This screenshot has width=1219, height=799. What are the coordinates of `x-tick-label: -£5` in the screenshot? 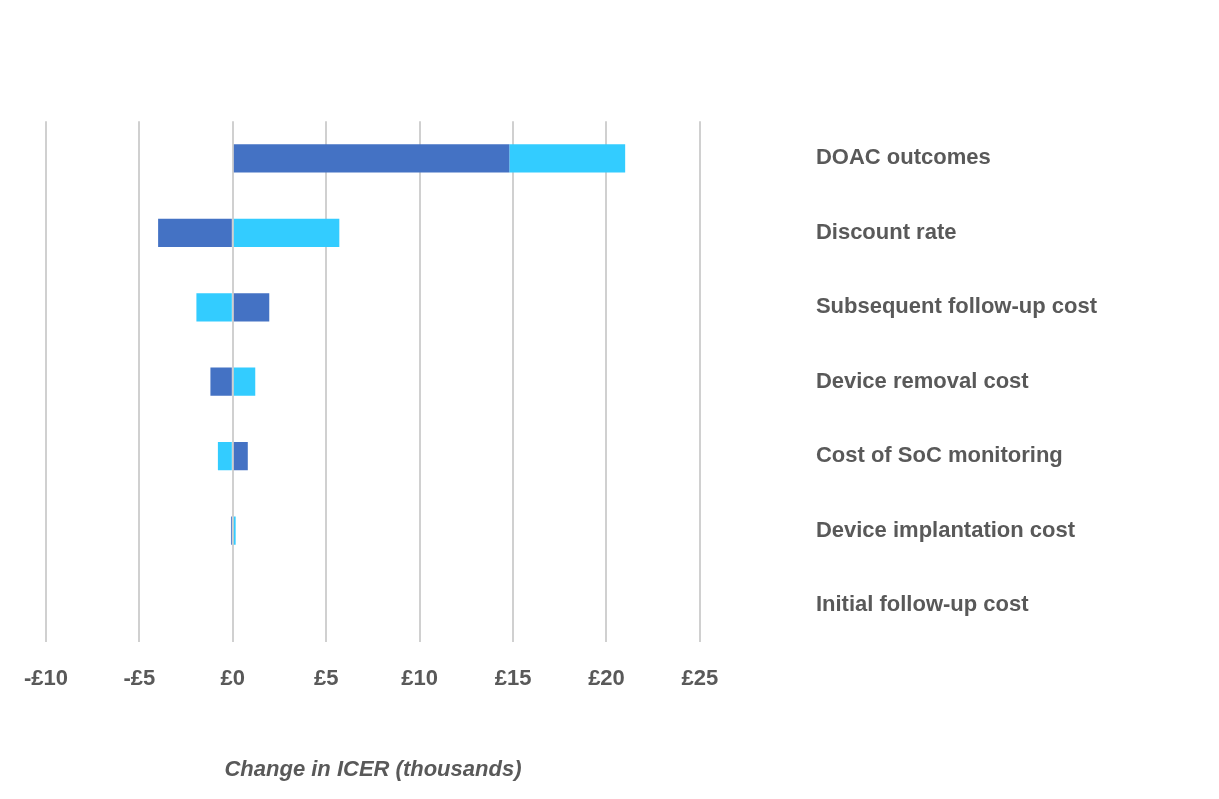 It's located at (139, 678).